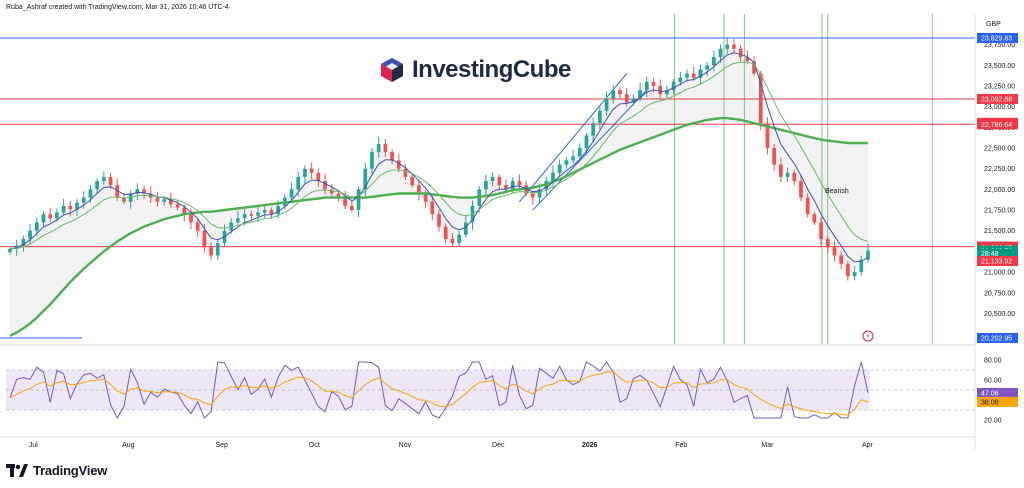 The height and width of the screenshot is (488, 1024). What do you see at coordinates (997, 401) in the screenshot?
I see `rsi-ma-badge` at bounding box center [997, 401].